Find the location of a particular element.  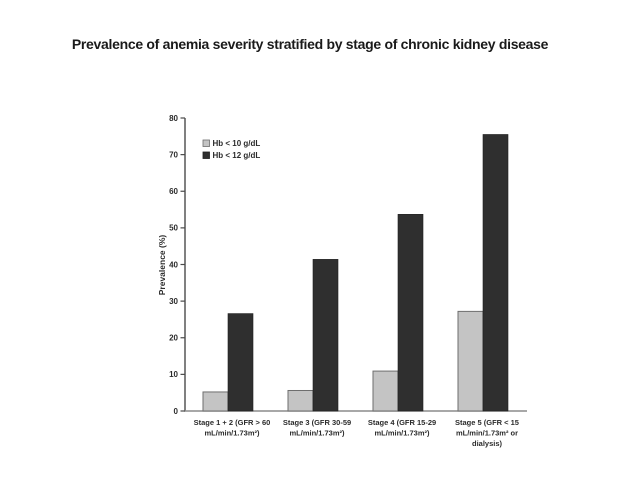

x-category-label: mL/min/1.73m² or is located at coordinates (487, 433).